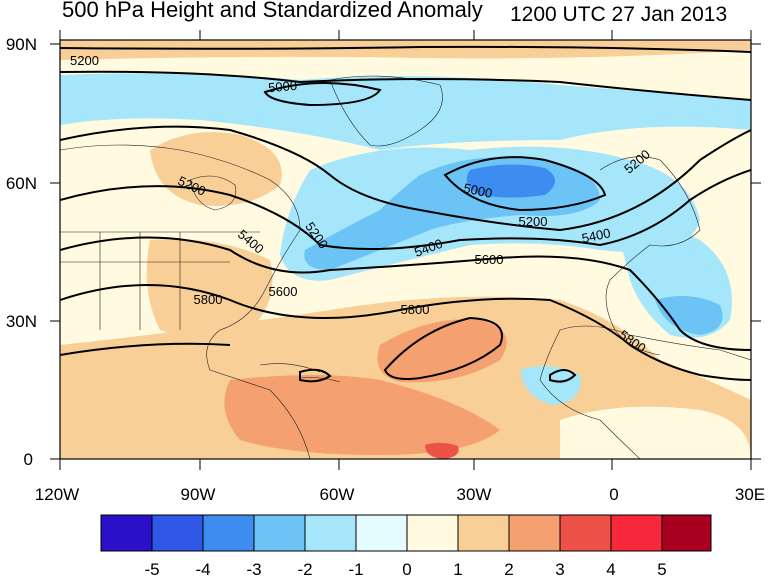 The height and width of the screenshot is (577, 768). I want to click on subtropical-positive-core, so click(442, 351).